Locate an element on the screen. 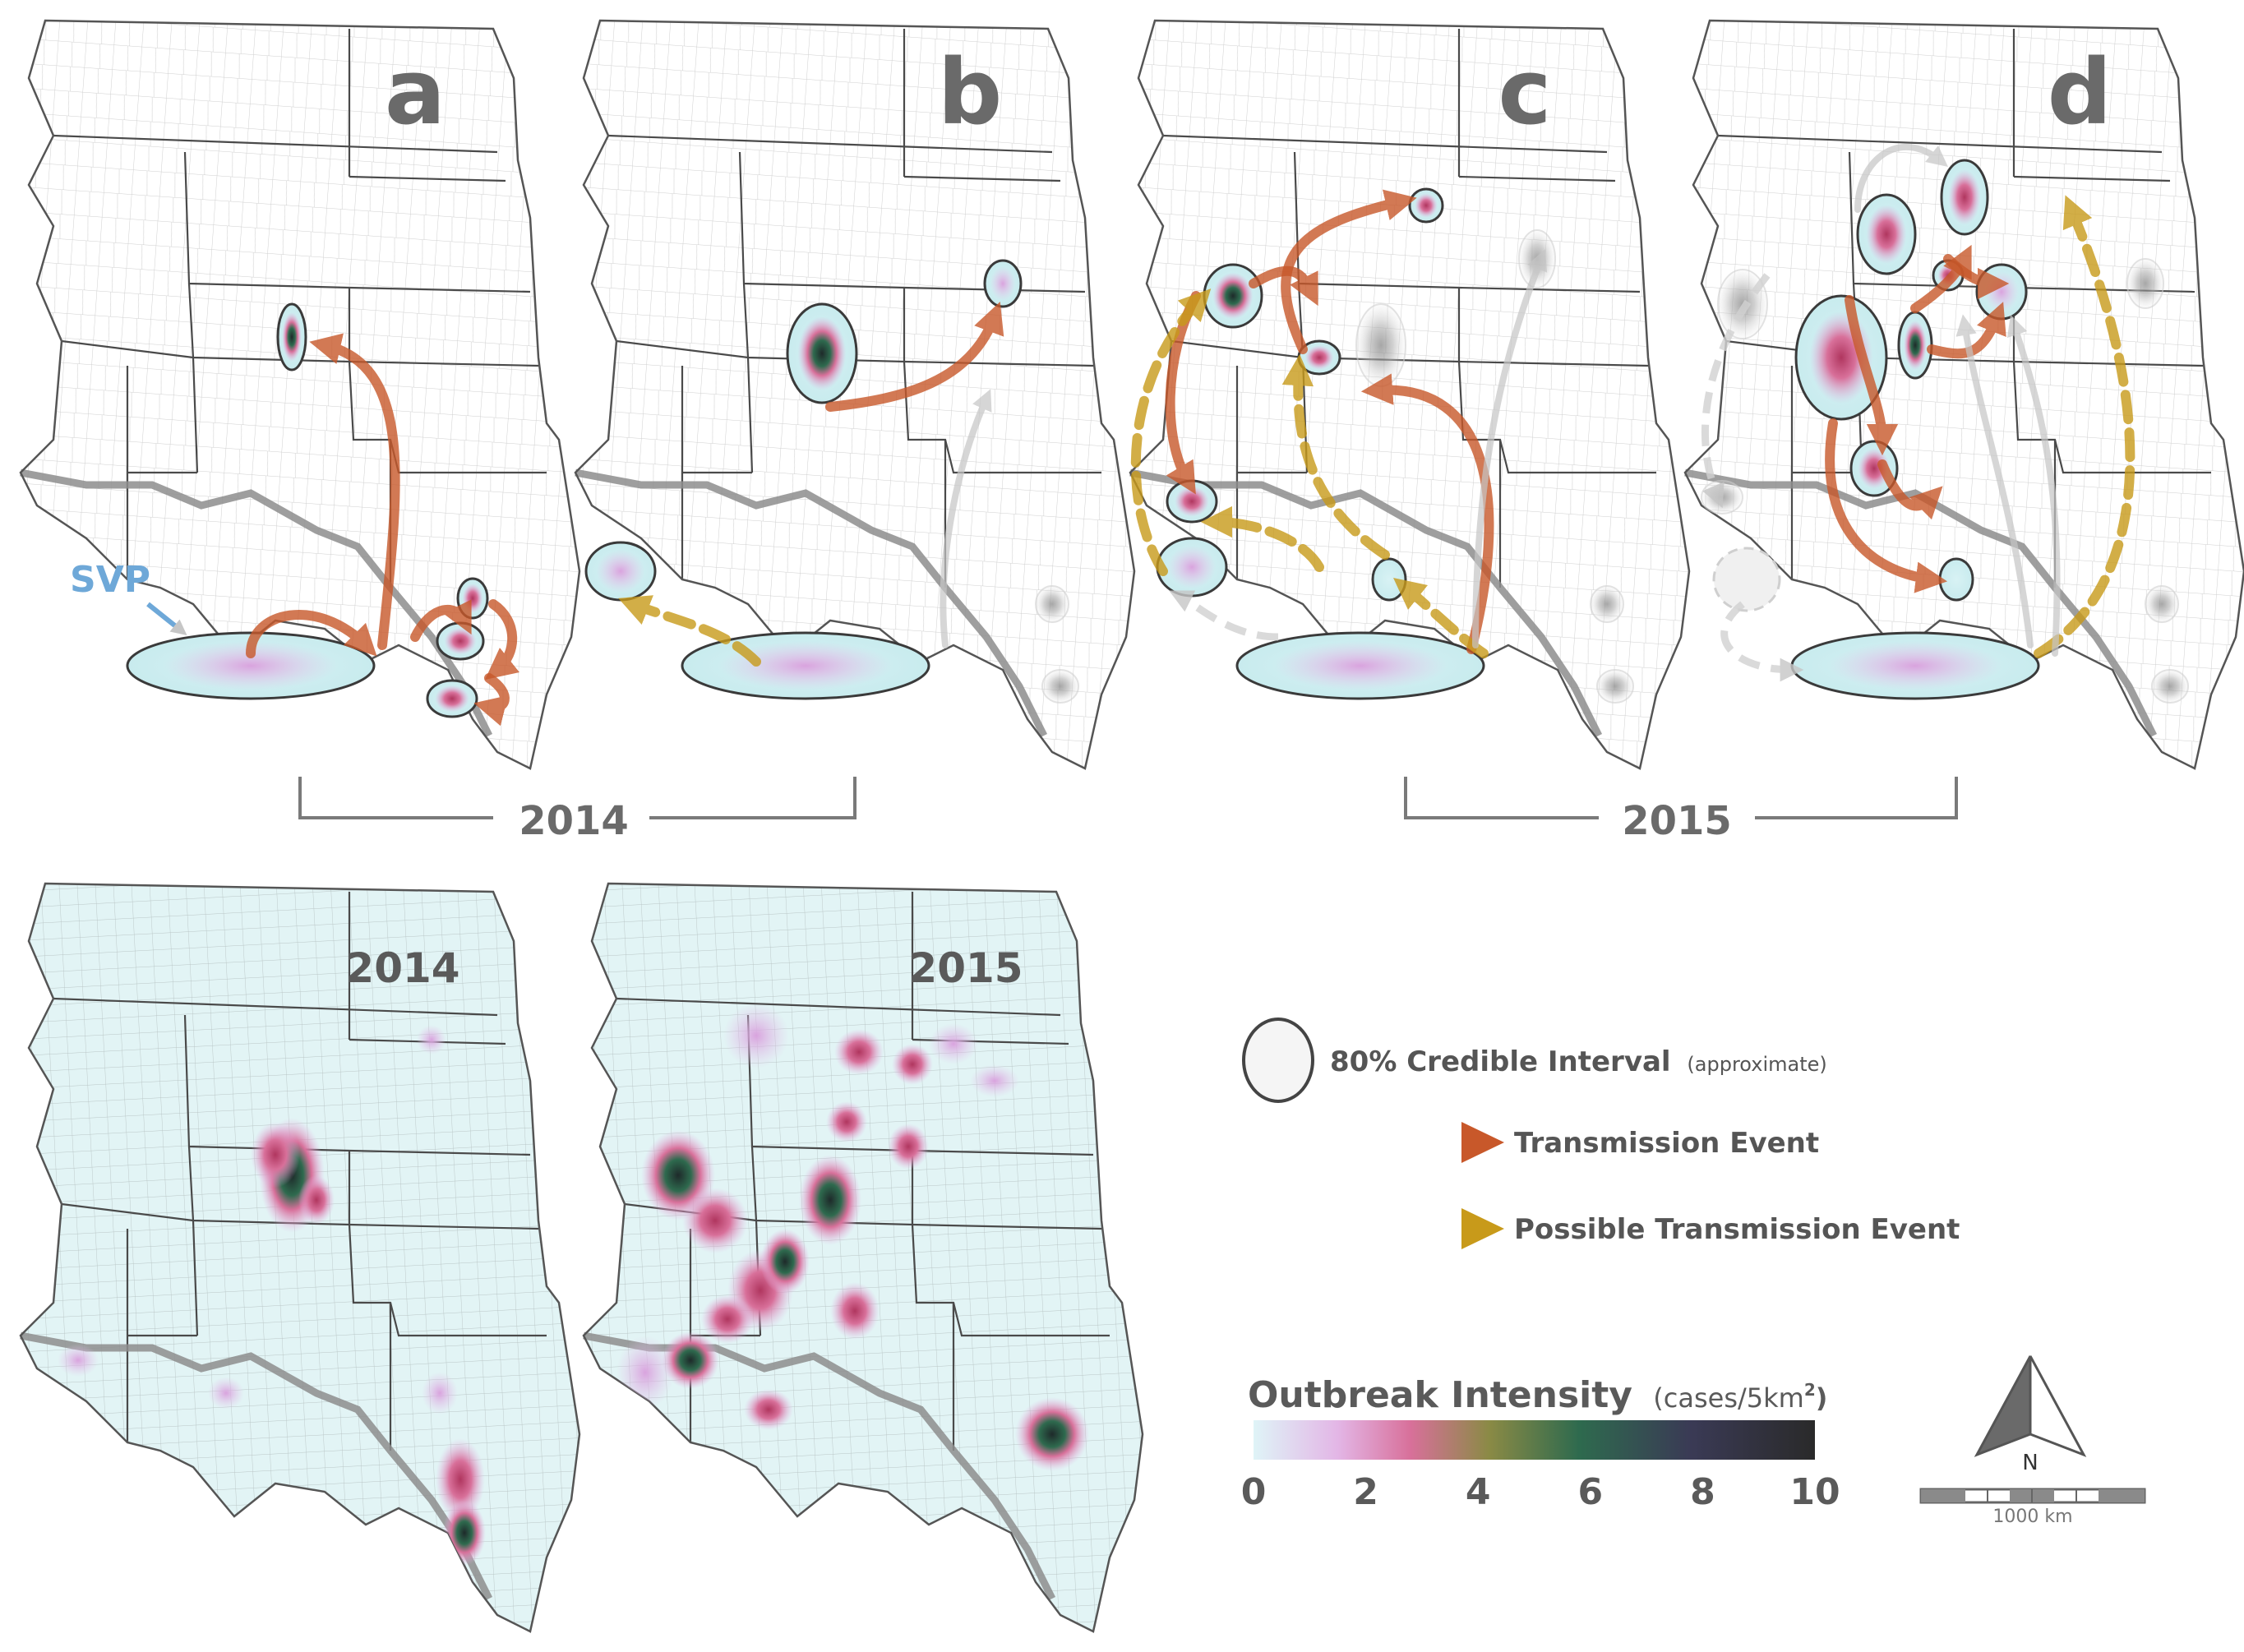 The image size is (2244, 1652). svp-label: SVP is located at coordinates (110, 580).